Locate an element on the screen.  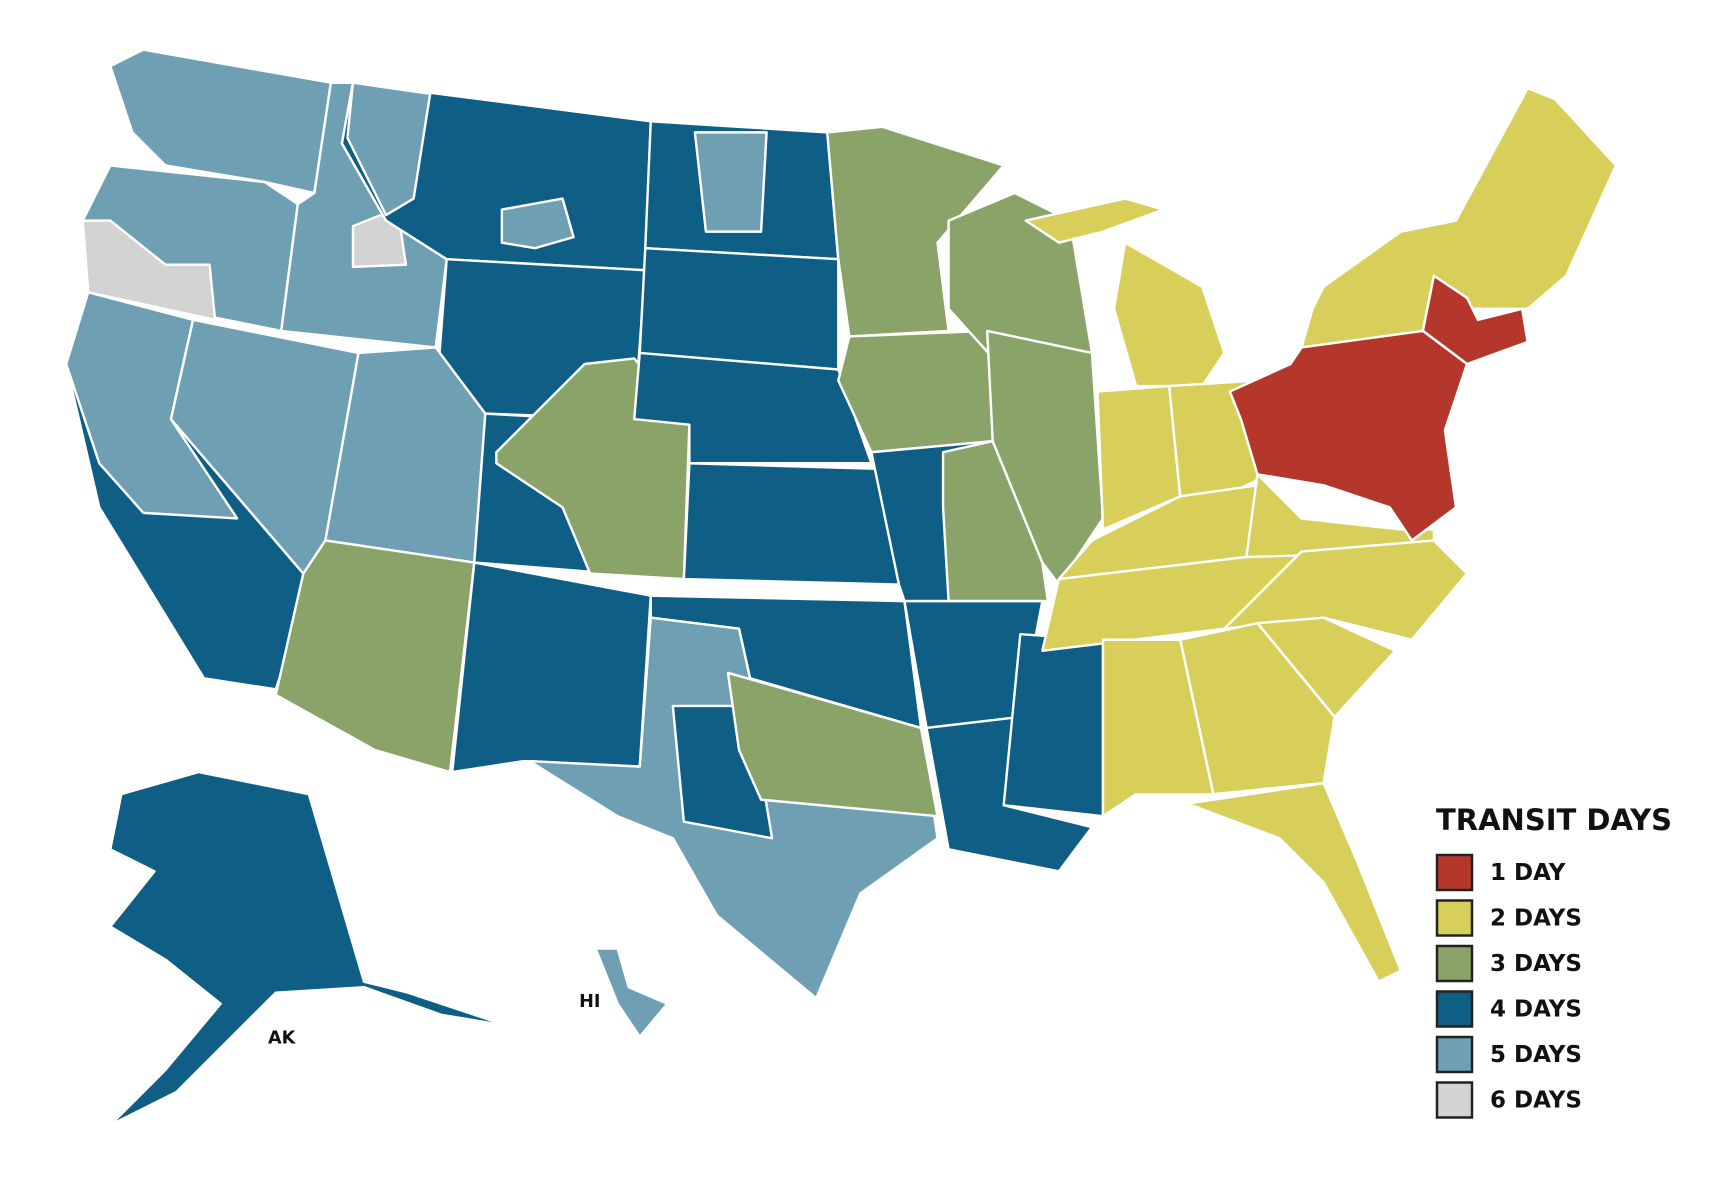
legend-label: 6 DAYS is located at coordinates (1536, 1101).